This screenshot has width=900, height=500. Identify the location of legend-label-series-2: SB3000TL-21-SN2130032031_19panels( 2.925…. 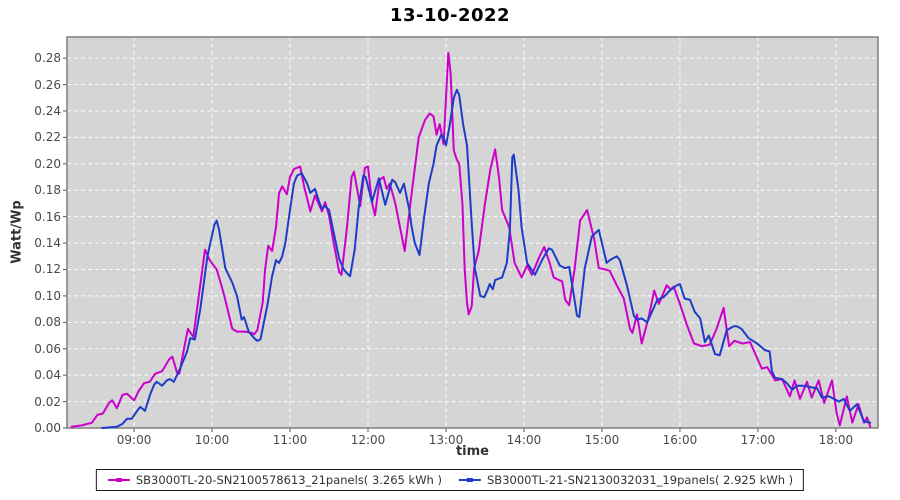
(640, 480).